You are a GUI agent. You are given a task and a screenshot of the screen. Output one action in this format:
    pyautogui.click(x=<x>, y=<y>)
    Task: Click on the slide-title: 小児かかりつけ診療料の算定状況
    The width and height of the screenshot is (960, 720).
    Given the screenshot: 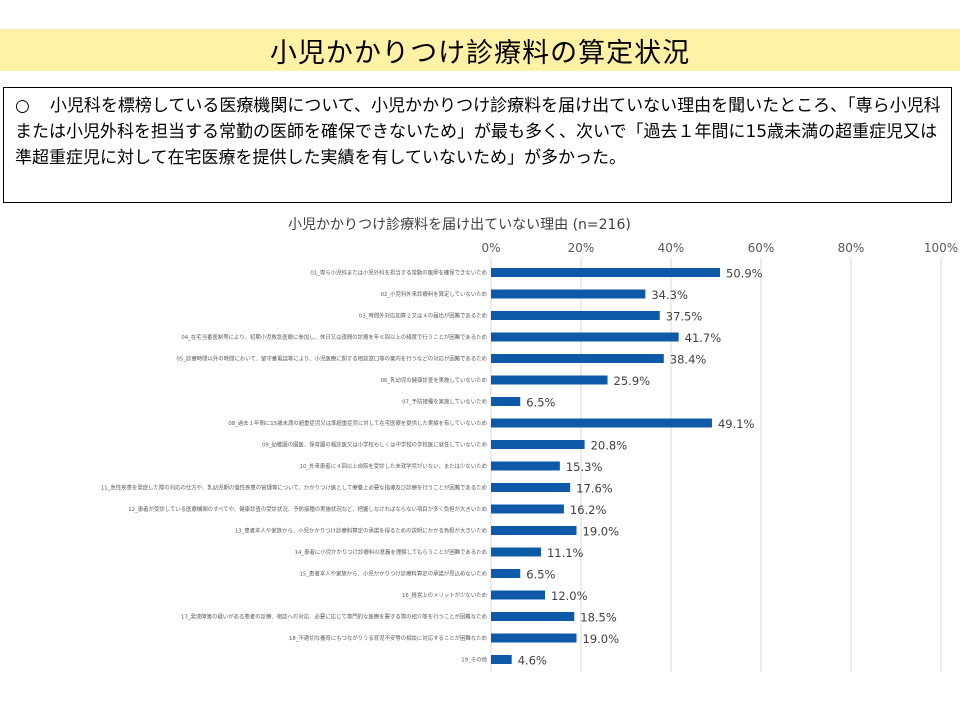 What is the action you would take?
    pyautogui.click(x=480, y=53)
    